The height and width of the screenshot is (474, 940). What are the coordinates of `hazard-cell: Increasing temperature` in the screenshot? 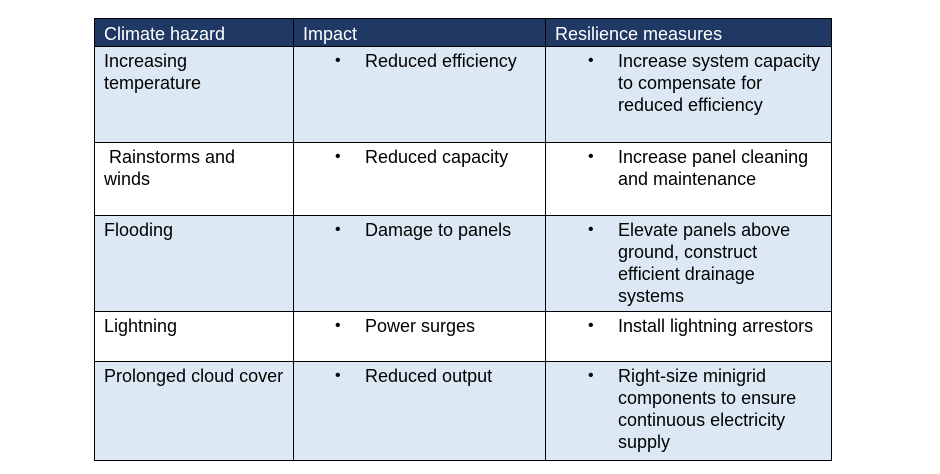 It's located at (194, 94).